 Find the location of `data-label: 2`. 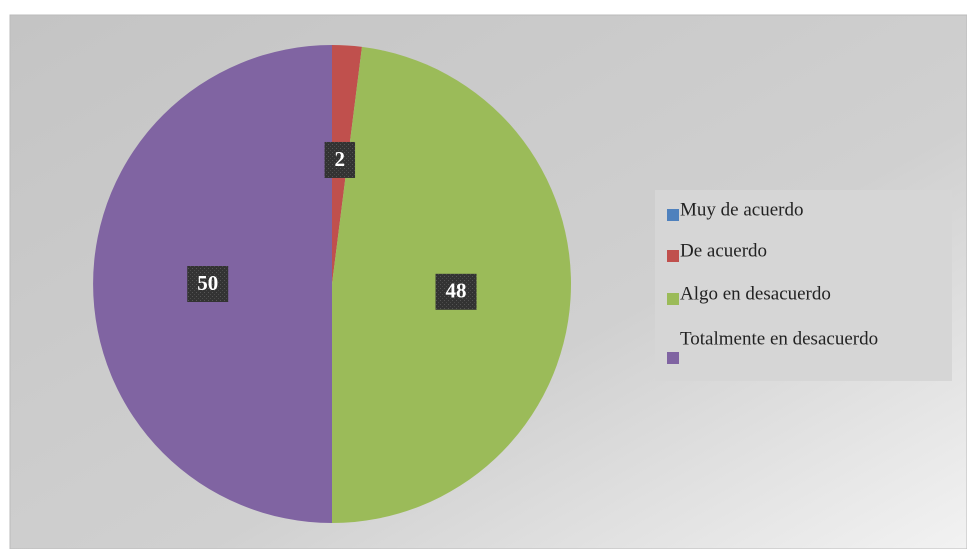

data-label: 2 is located at coordinates (340, 159).